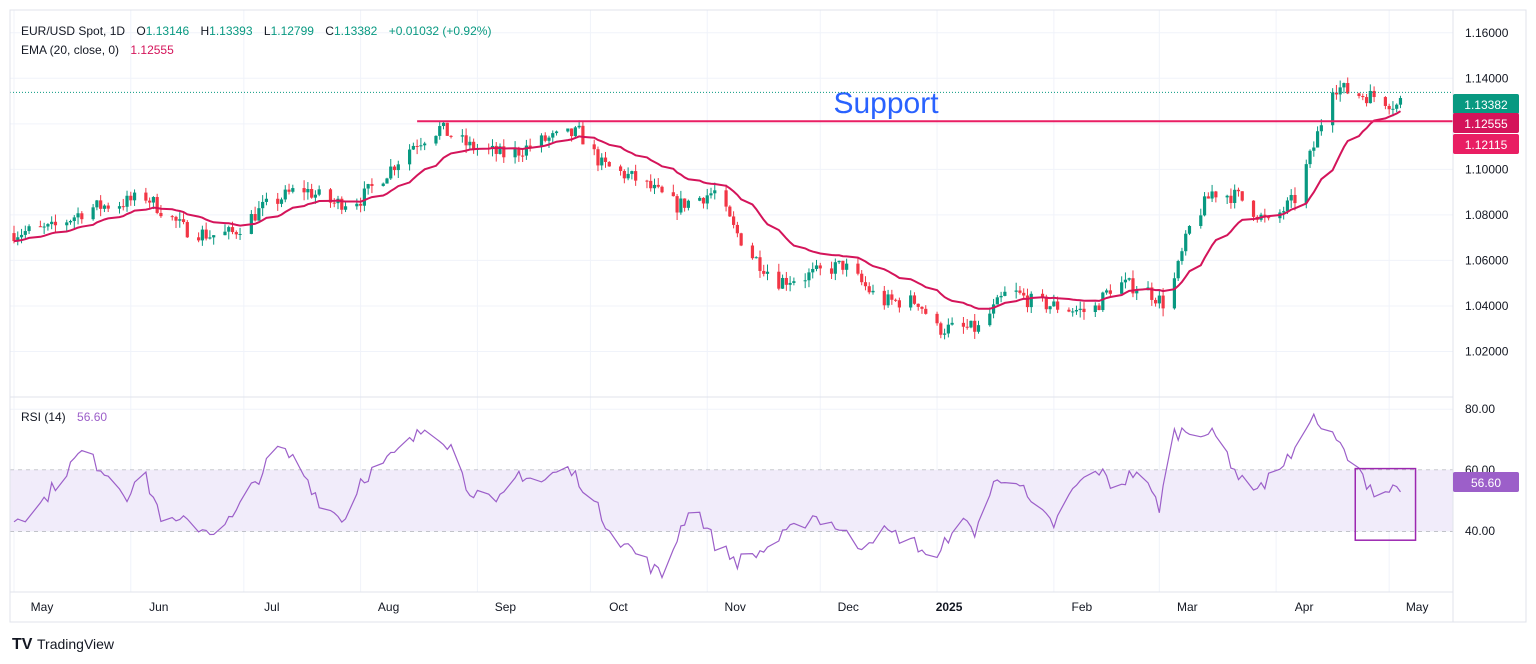  Describe the element at coordinates (730, 607) in the screenshot. I see `time-axis: May Jun Jul Aug Sep Oct Nov Dec 2025 Feb Mar Apr May` at that location.